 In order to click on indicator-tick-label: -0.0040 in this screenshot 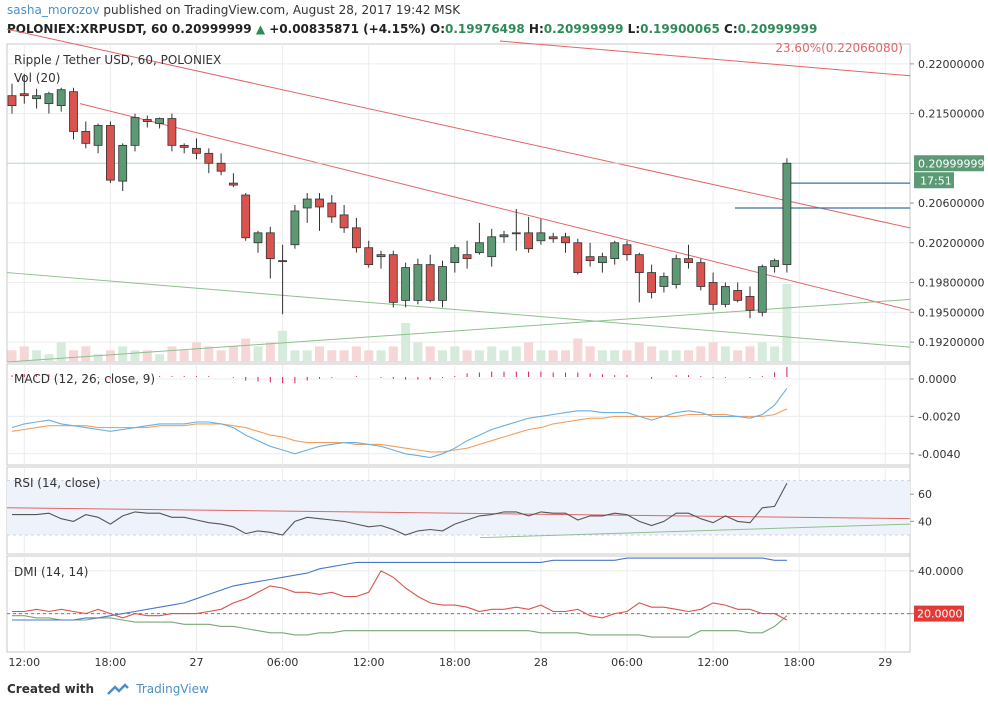, I will do `click(939, 454)`.